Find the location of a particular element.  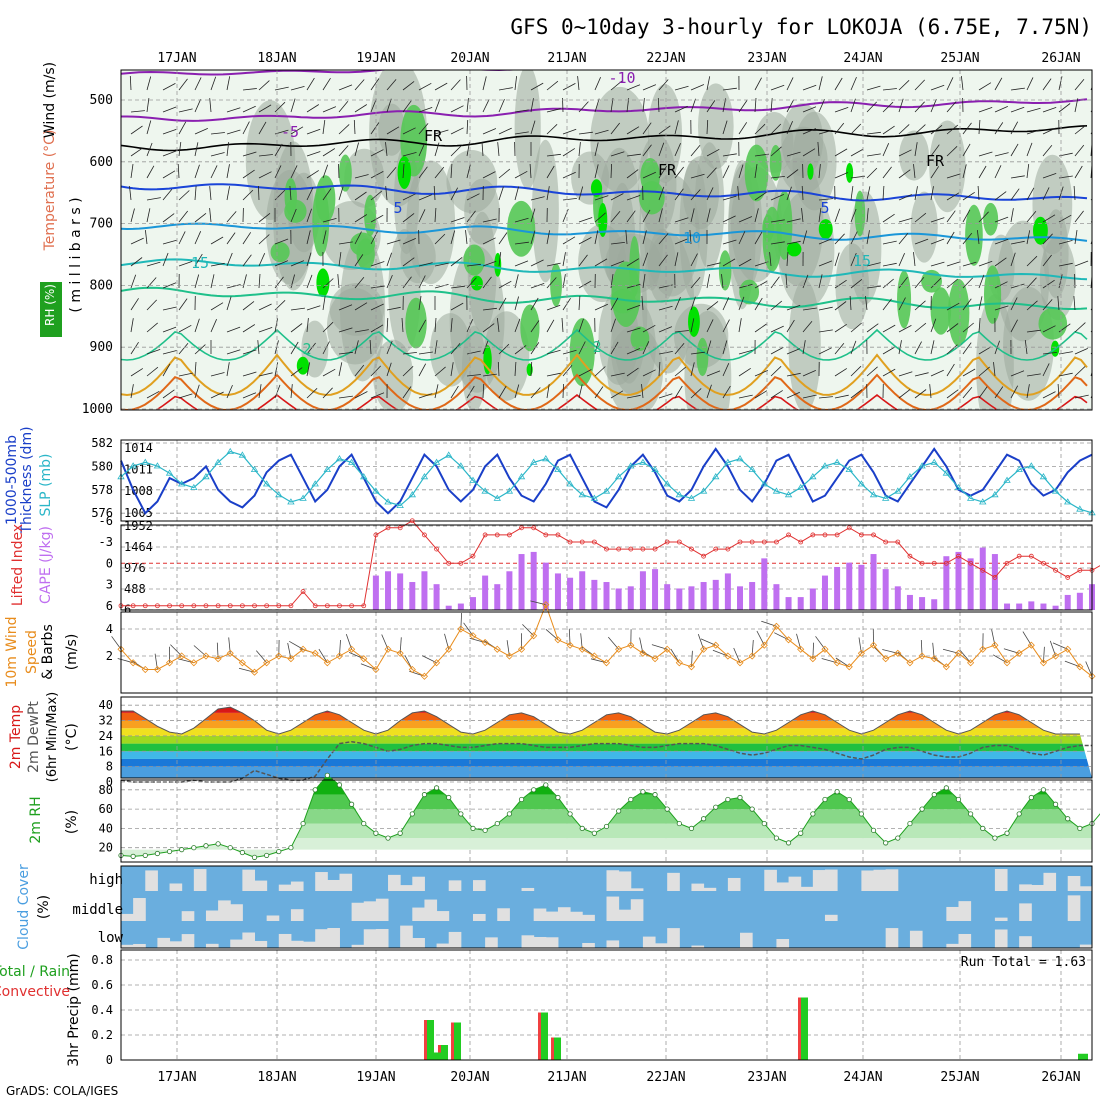

wind-barb-10m is located at coordinates (468, 629).